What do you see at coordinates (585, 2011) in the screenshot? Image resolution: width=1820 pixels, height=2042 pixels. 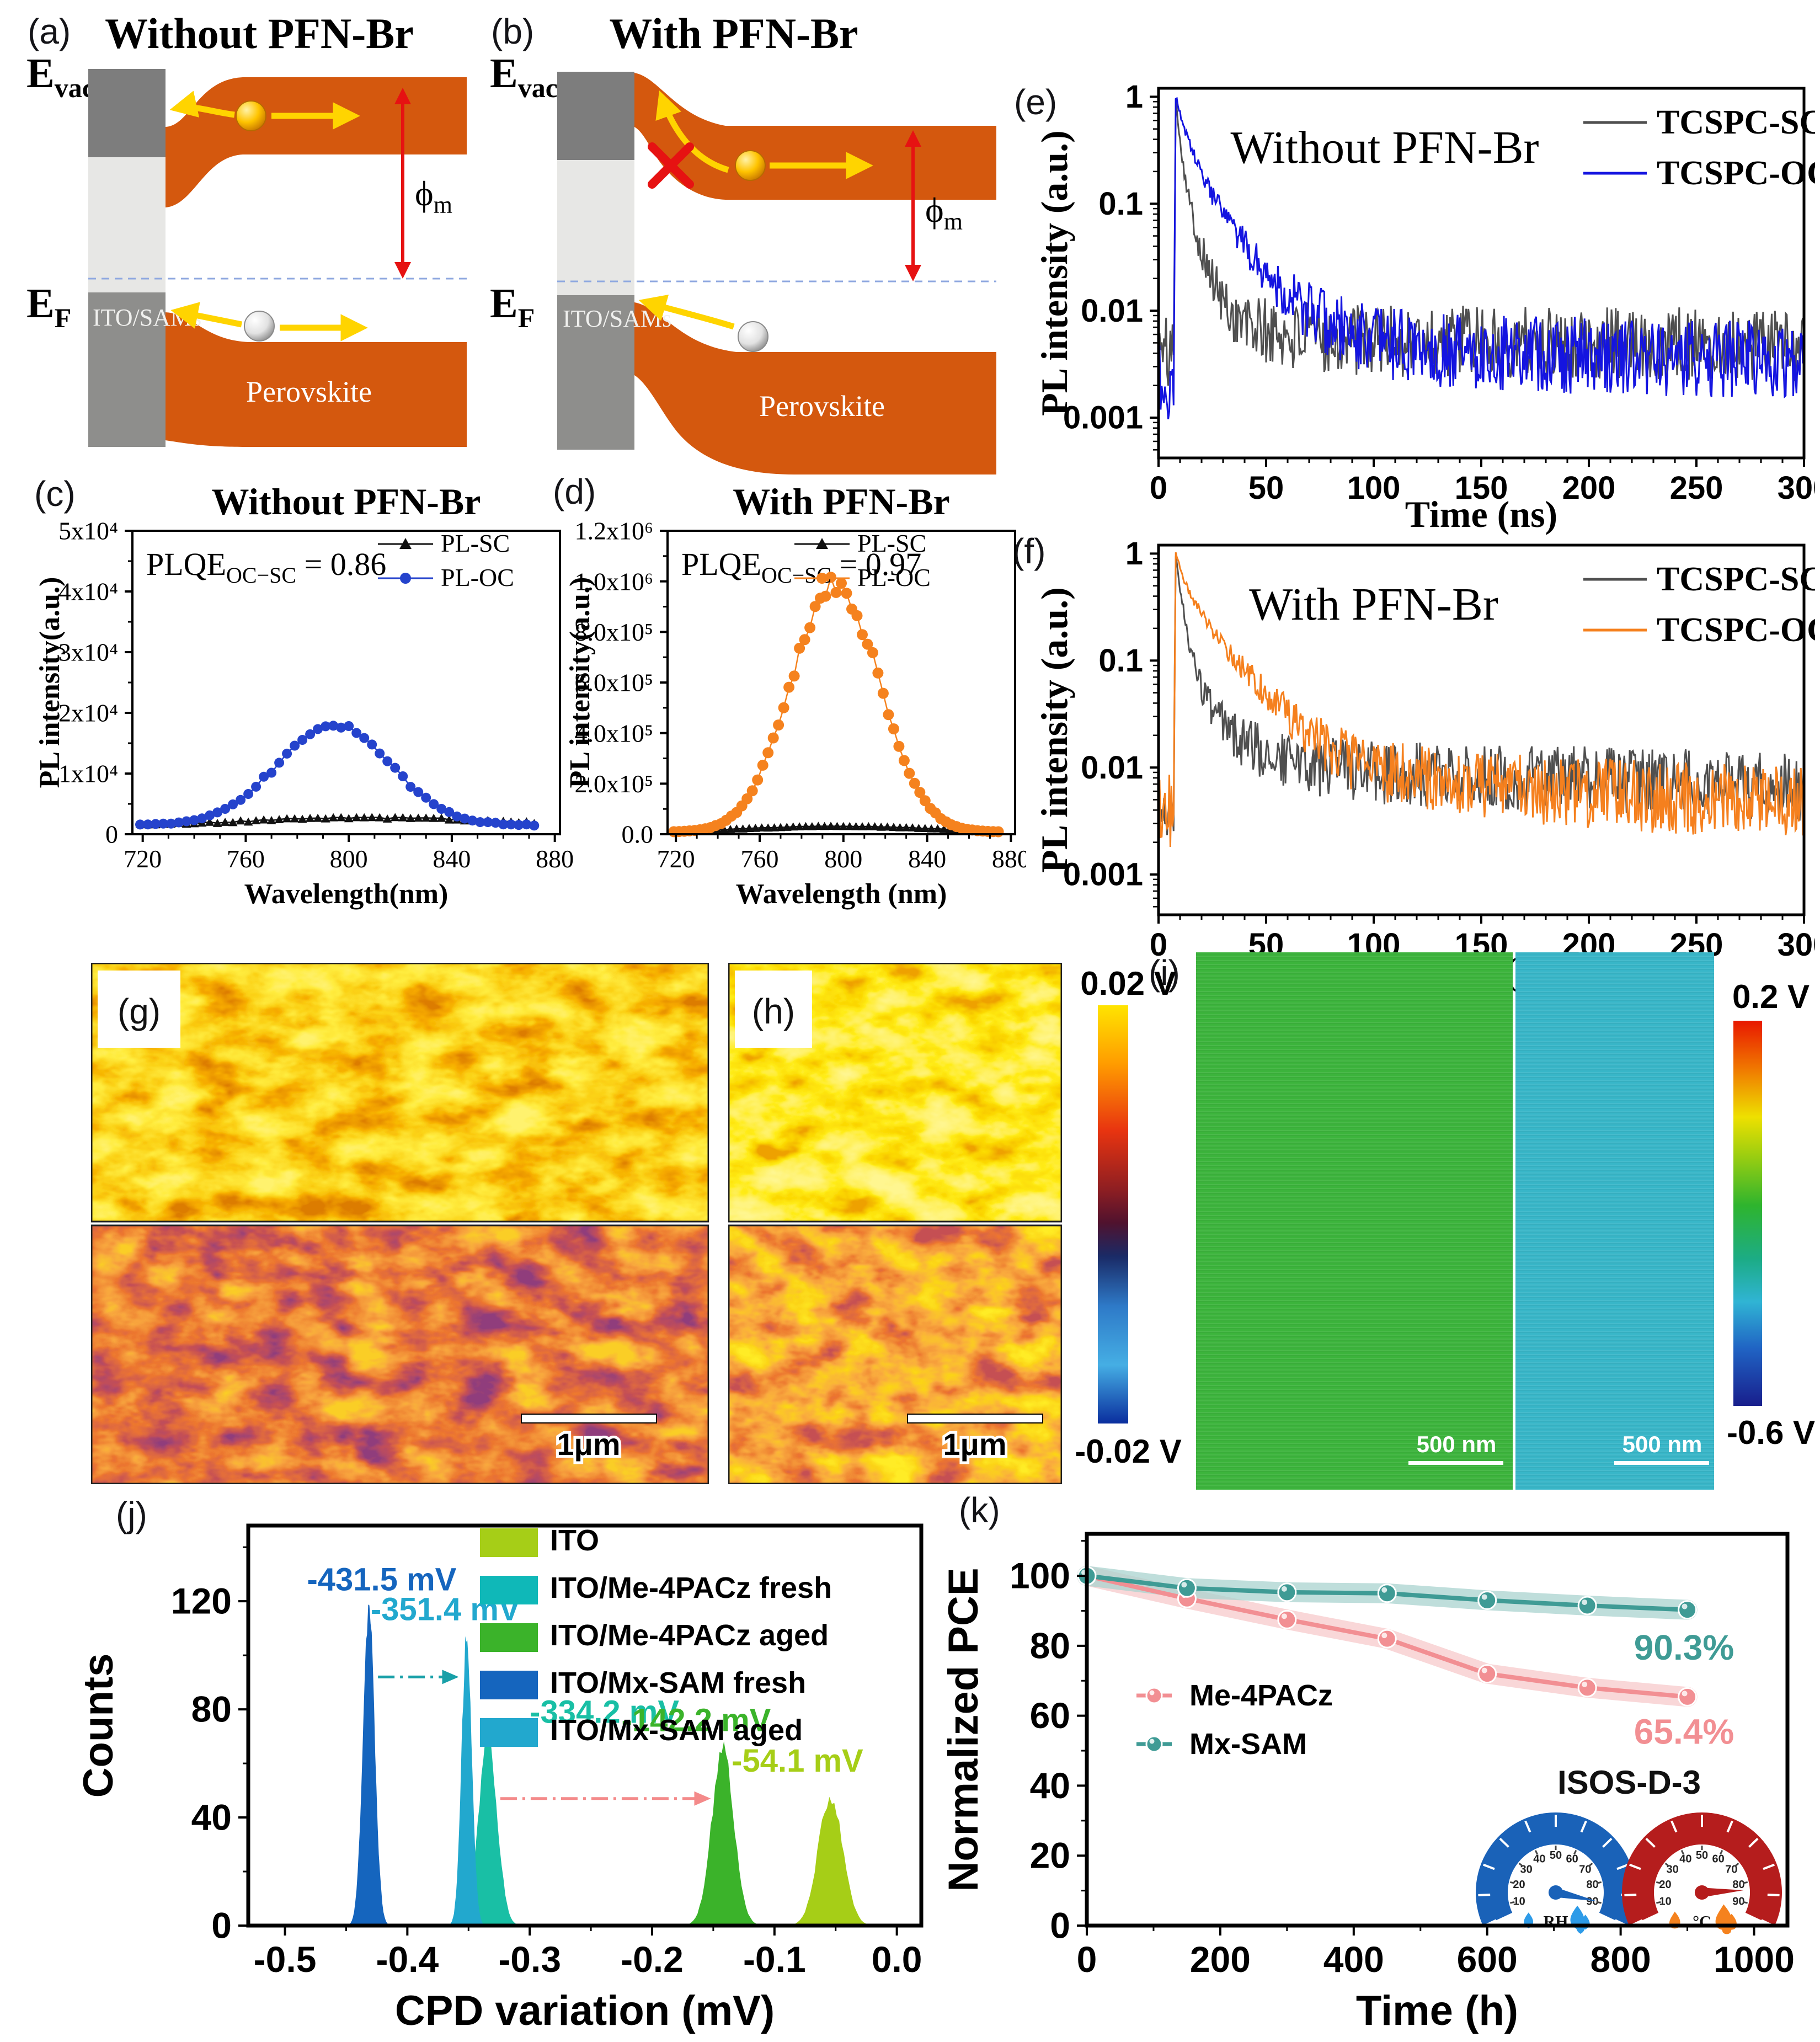 I see `x-axis-label: CPD variation (mV)` at bounding box center [585, 2011].